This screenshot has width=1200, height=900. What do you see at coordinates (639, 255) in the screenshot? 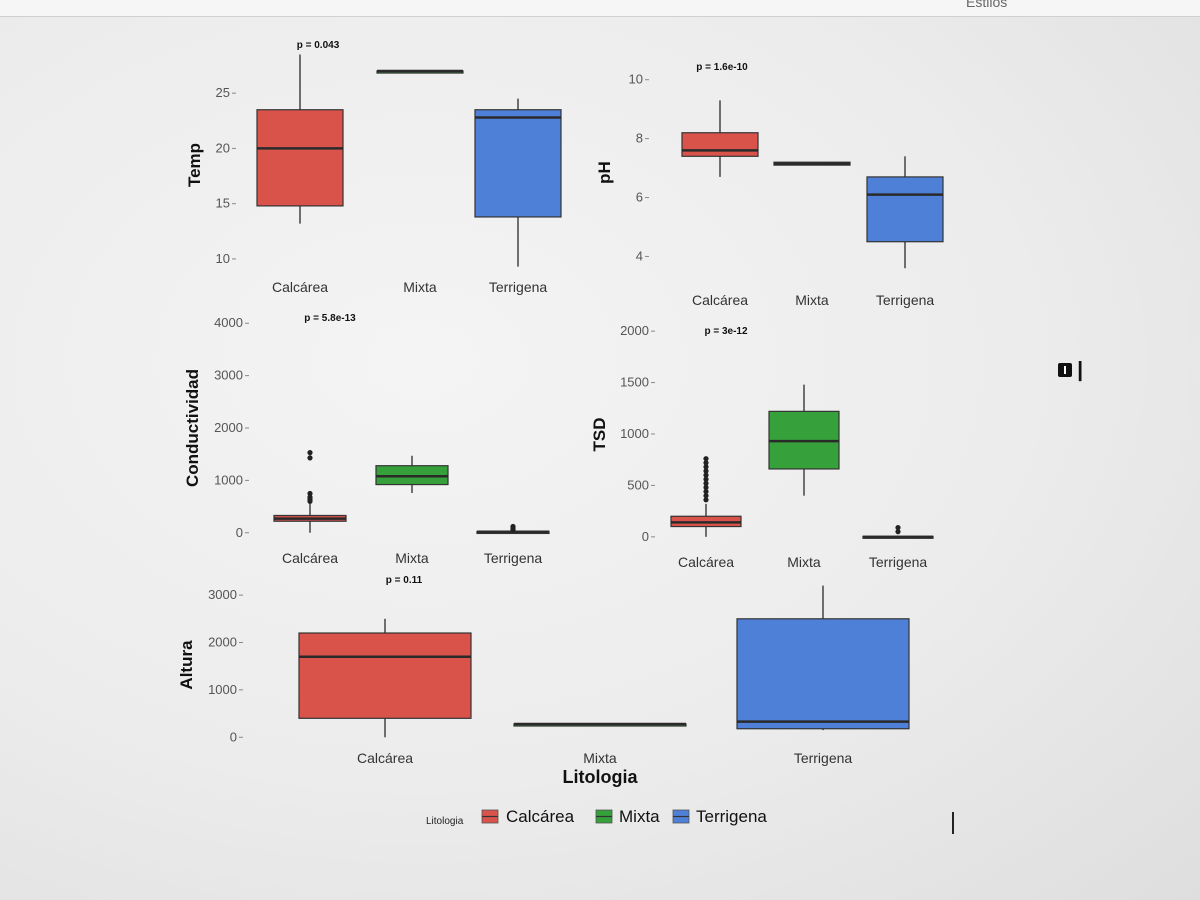
I see `y-tick-label: 4` at bounding box center [639, 255].